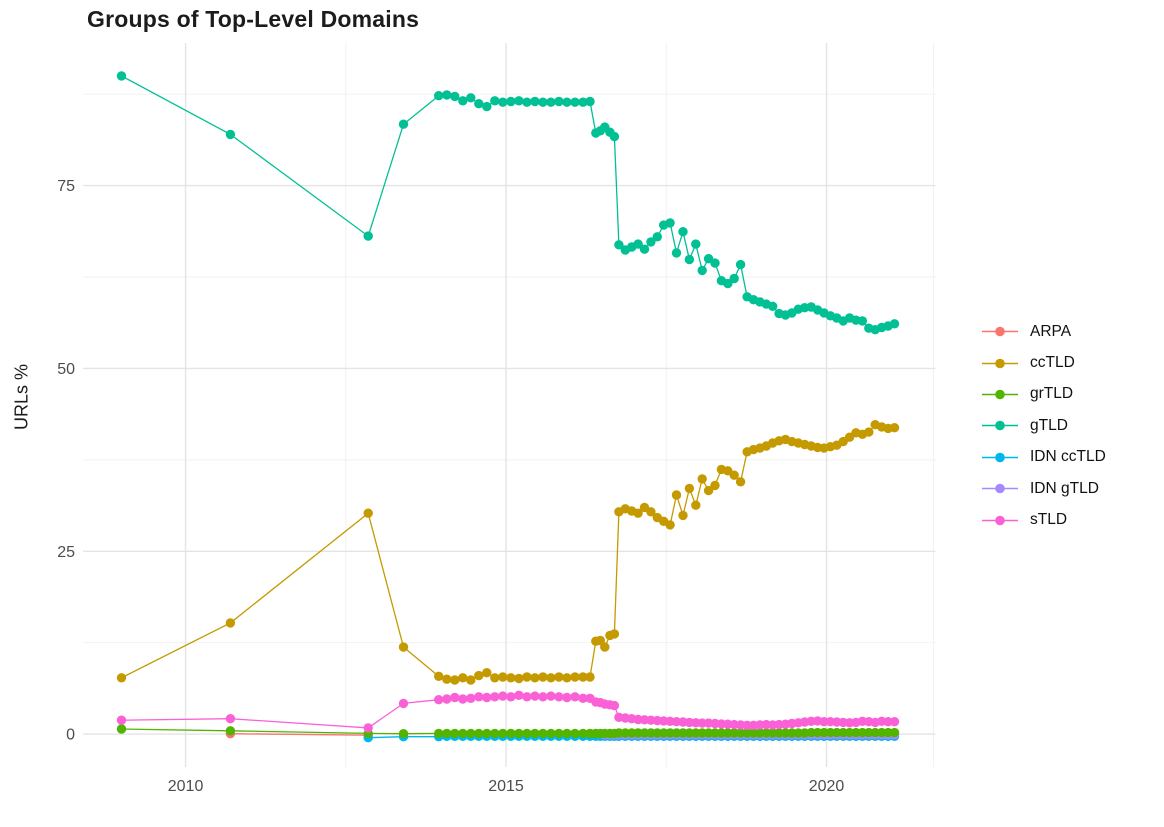  Describe the element at coordinates (70, 735) in the screenshot. I see `y-tick-label: 0` at that location.